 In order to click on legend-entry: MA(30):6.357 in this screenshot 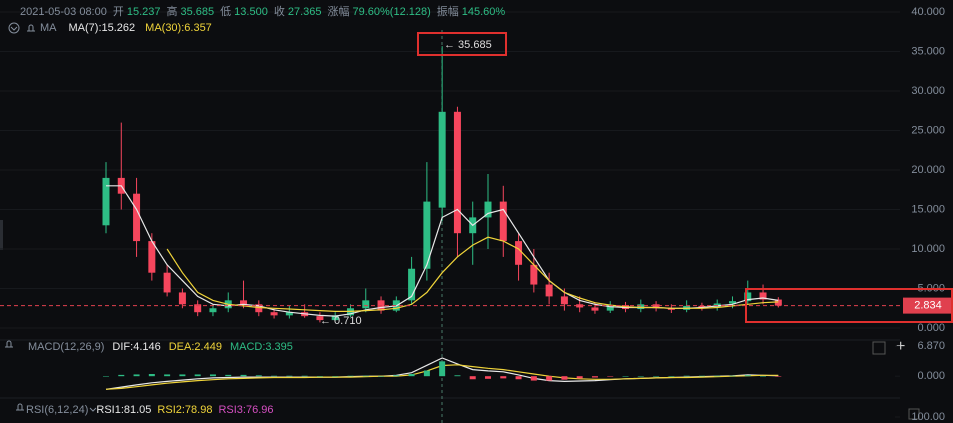, I will do `click(178, 28)`.